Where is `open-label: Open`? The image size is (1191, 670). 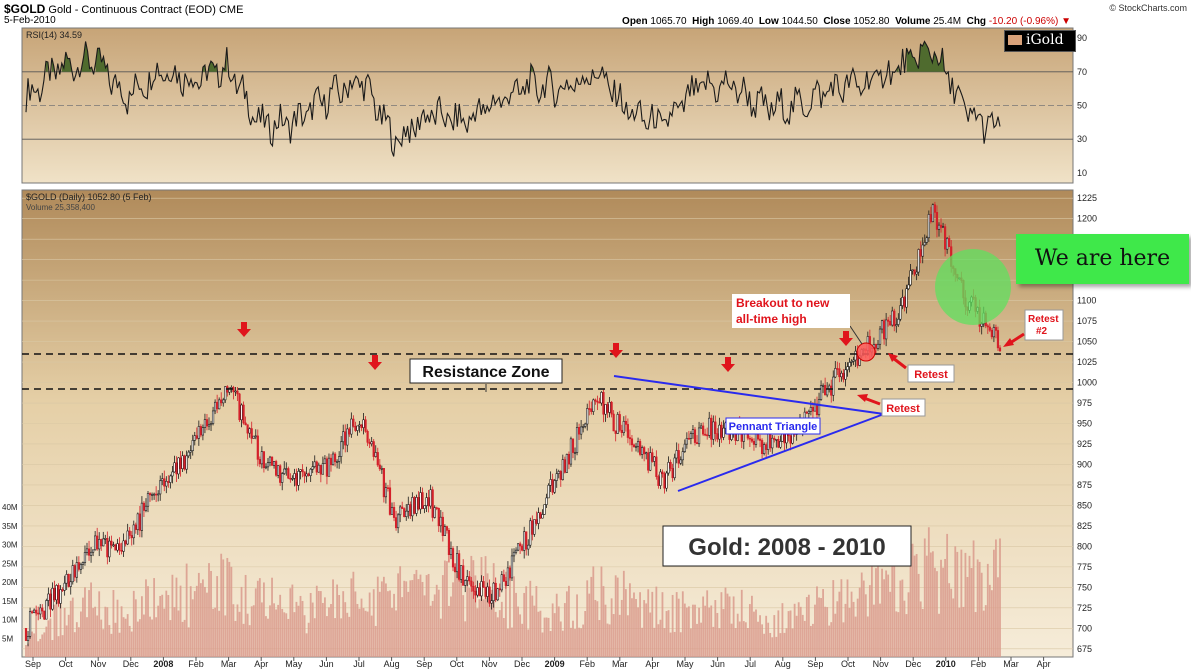
open-label: Open is located at coordinates (635, 21).